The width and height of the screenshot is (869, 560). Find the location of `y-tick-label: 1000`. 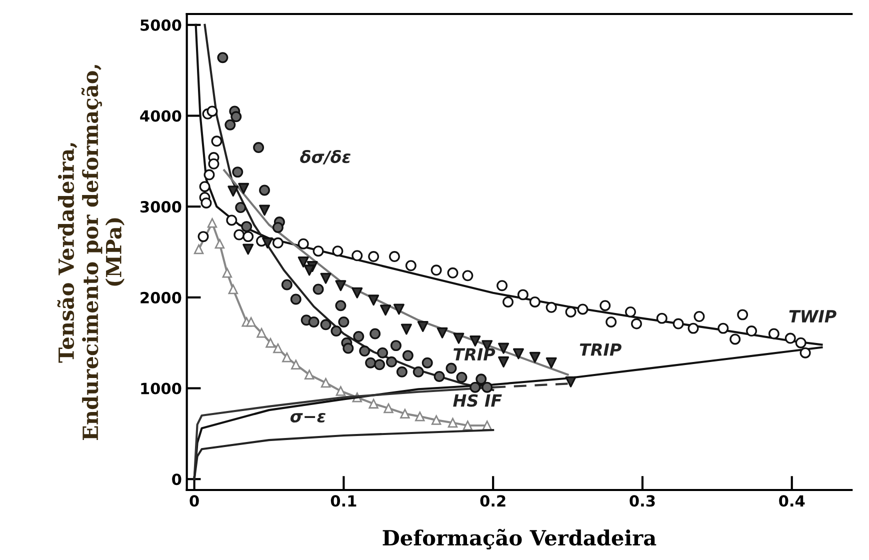

y-tick-label: 1000 is located at coordinates (161, 388).